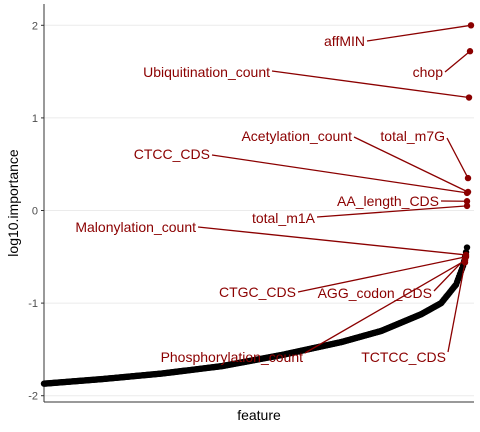 This screenshot has width=480, height=432. Describe the element at coordinates (375, 293) in the screenshot. I see `annotation-label: AGG_codon_CDS` at that location.